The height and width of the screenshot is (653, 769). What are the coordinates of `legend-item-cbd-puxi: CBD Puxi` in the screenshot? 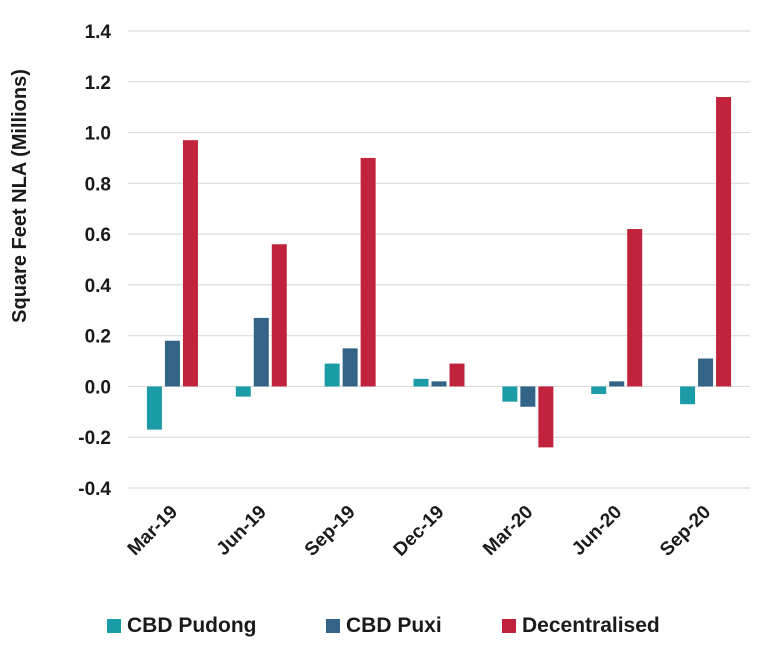 It's located at (384, 626).